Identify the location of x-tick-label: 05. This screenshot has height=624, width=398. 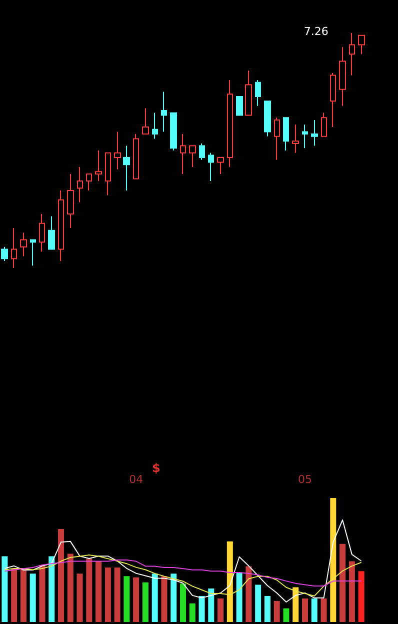
(305, 479).